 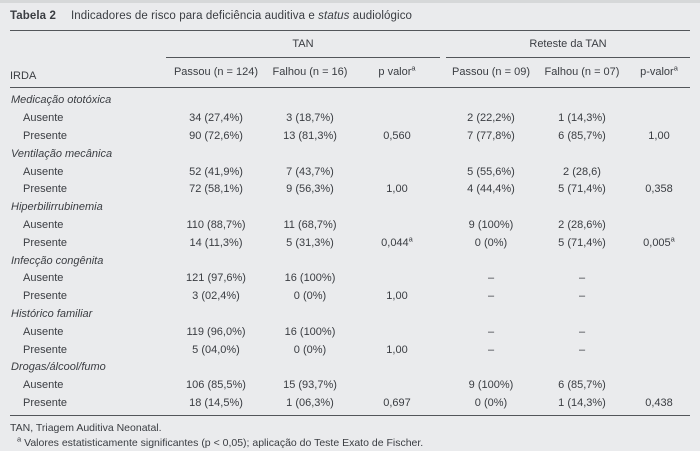 What do you see at coordinates (310, 331) in the screenshot?
I see `table-cell: 16 (100%)` at bounding box center [310, 331].